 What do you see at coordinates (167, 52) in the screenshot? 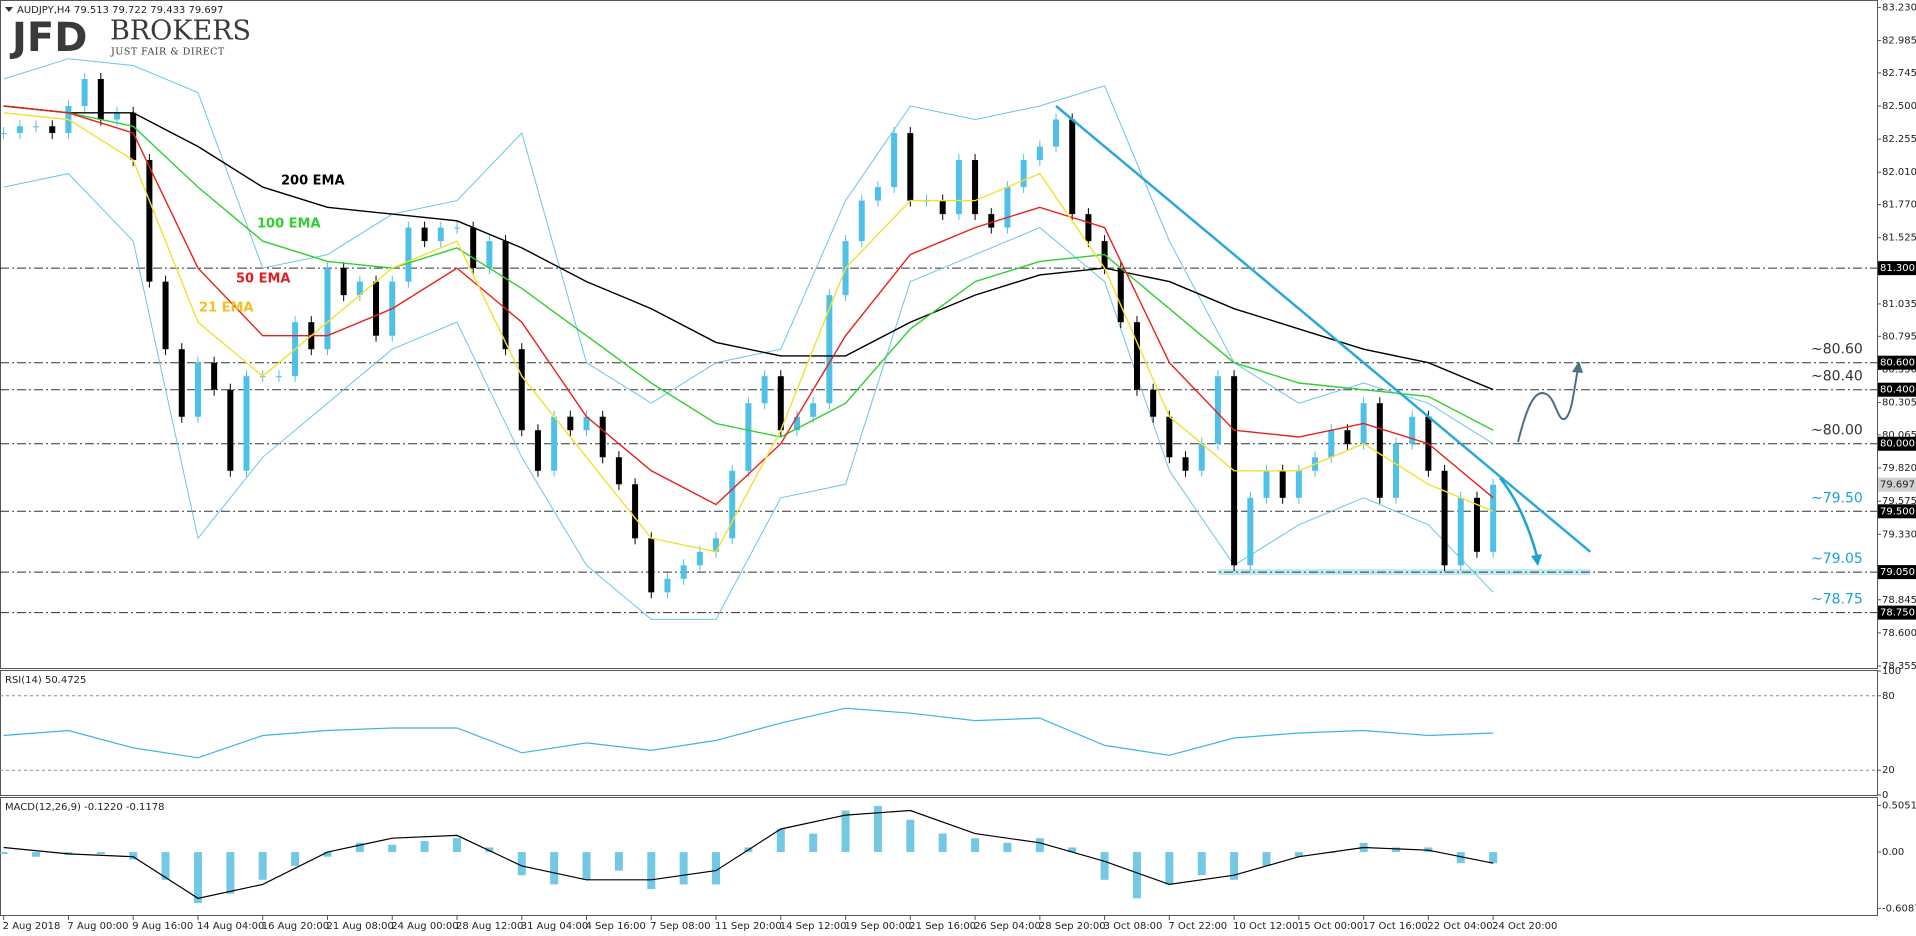
I see `logo-tagline: JUST FAIR & DIRECT` at bounding box center [167, 52].